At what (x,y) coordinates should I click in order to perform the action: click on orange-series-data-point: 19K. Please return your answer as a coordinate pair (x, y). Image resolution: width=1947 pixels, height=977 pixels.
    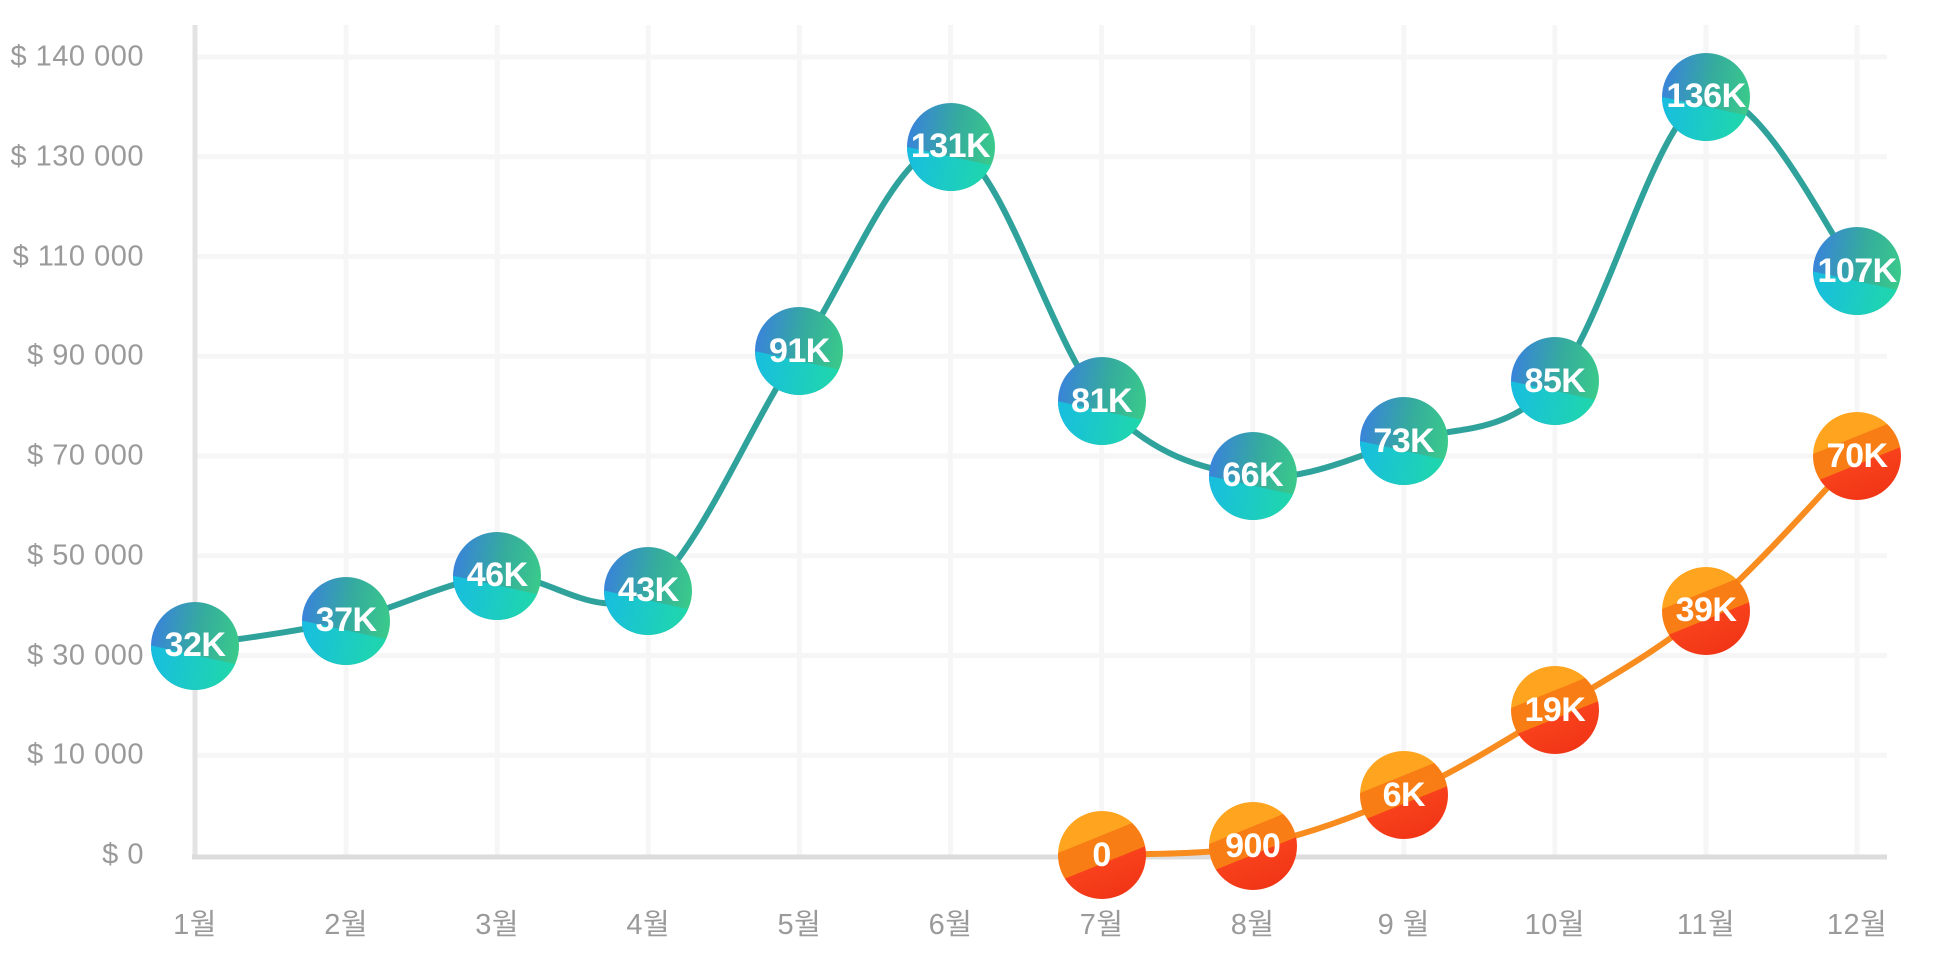
    Looking at the image, I should click on (1554, 710).